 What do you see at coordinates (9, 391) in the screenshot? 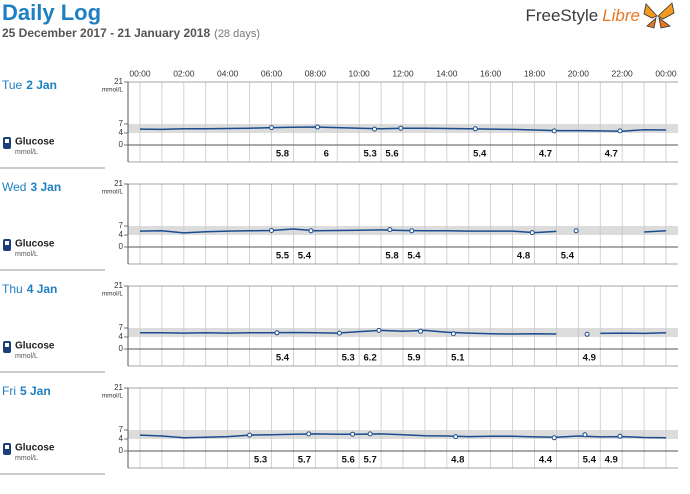
I see `weekday: Fri` at bounding box center [9, 391].